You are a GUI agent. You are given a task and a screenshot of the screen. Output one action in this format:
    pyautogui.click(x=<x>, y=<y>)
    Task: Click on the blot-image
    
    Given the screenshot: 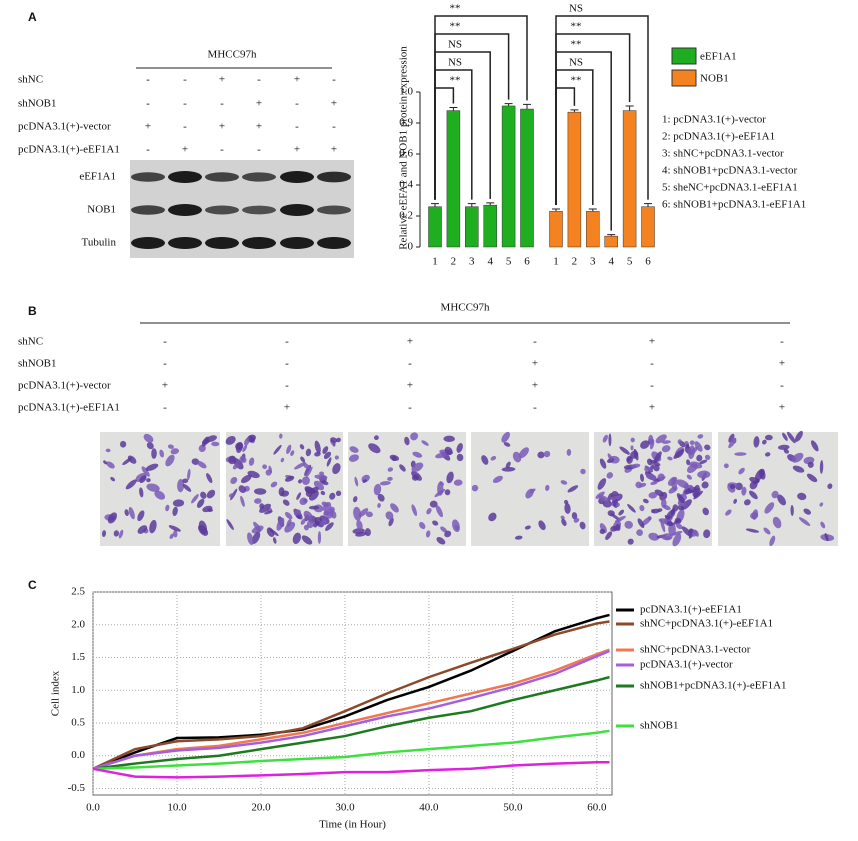 What is the action you would take?
    pyautogui.click(x=242, y=209)
    